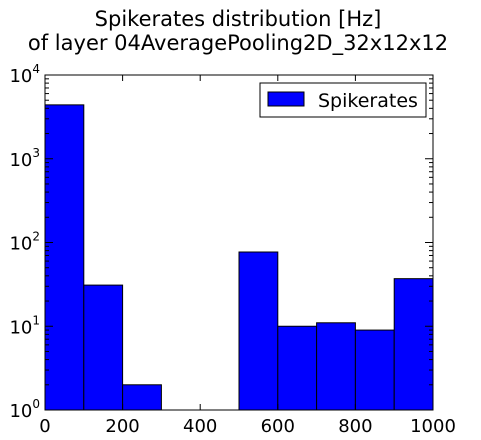 This screenshot has height=440, width=481. I want to click on y-tick-label: 10⁴, so click(24, 74).